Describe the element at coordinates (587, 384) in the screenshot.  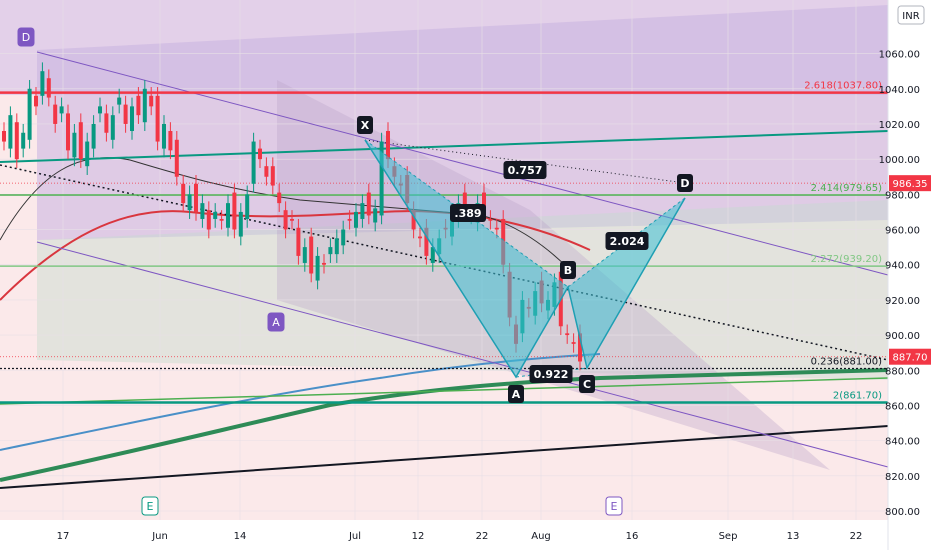
I see `pattern-point-label: C` at that location.